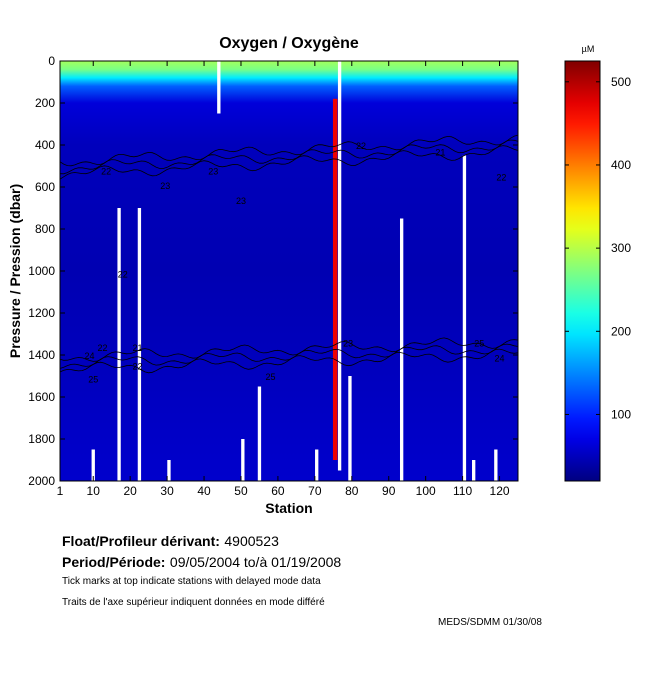 The image size is (650, 680). What do you see at coordinates (462, 491) in the screenshot?
I see `x-tick-label: 110` at bounding box center [462, 491].